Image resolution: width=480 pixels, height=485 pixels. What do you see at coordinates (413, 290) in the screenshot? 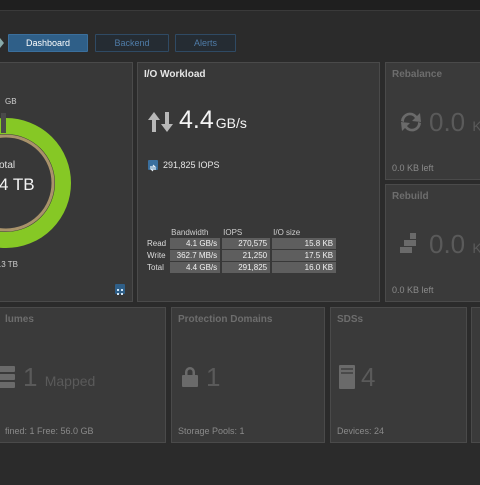
I see `rebuild-footer: 0.0 KB left` at bounding box center [413, 290].